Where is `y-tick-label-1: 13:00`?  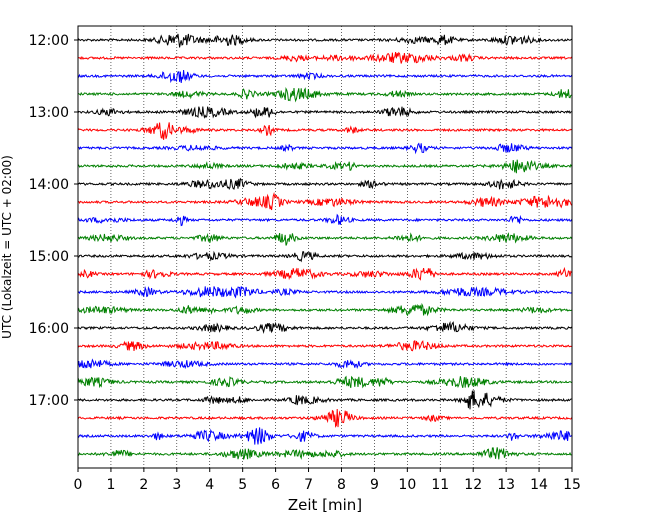
y-tick-label-1: 13:00 is located at coordinates (49, 113).